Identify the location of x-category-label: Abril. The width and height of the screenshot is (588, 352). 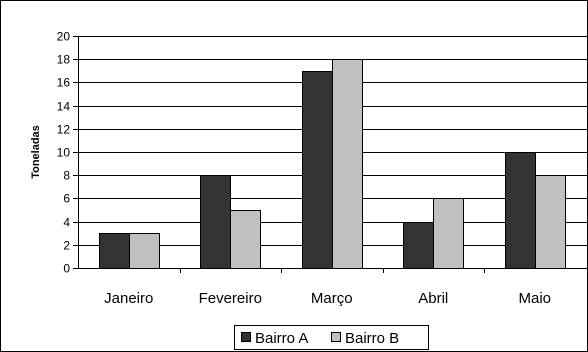
(433, 298).